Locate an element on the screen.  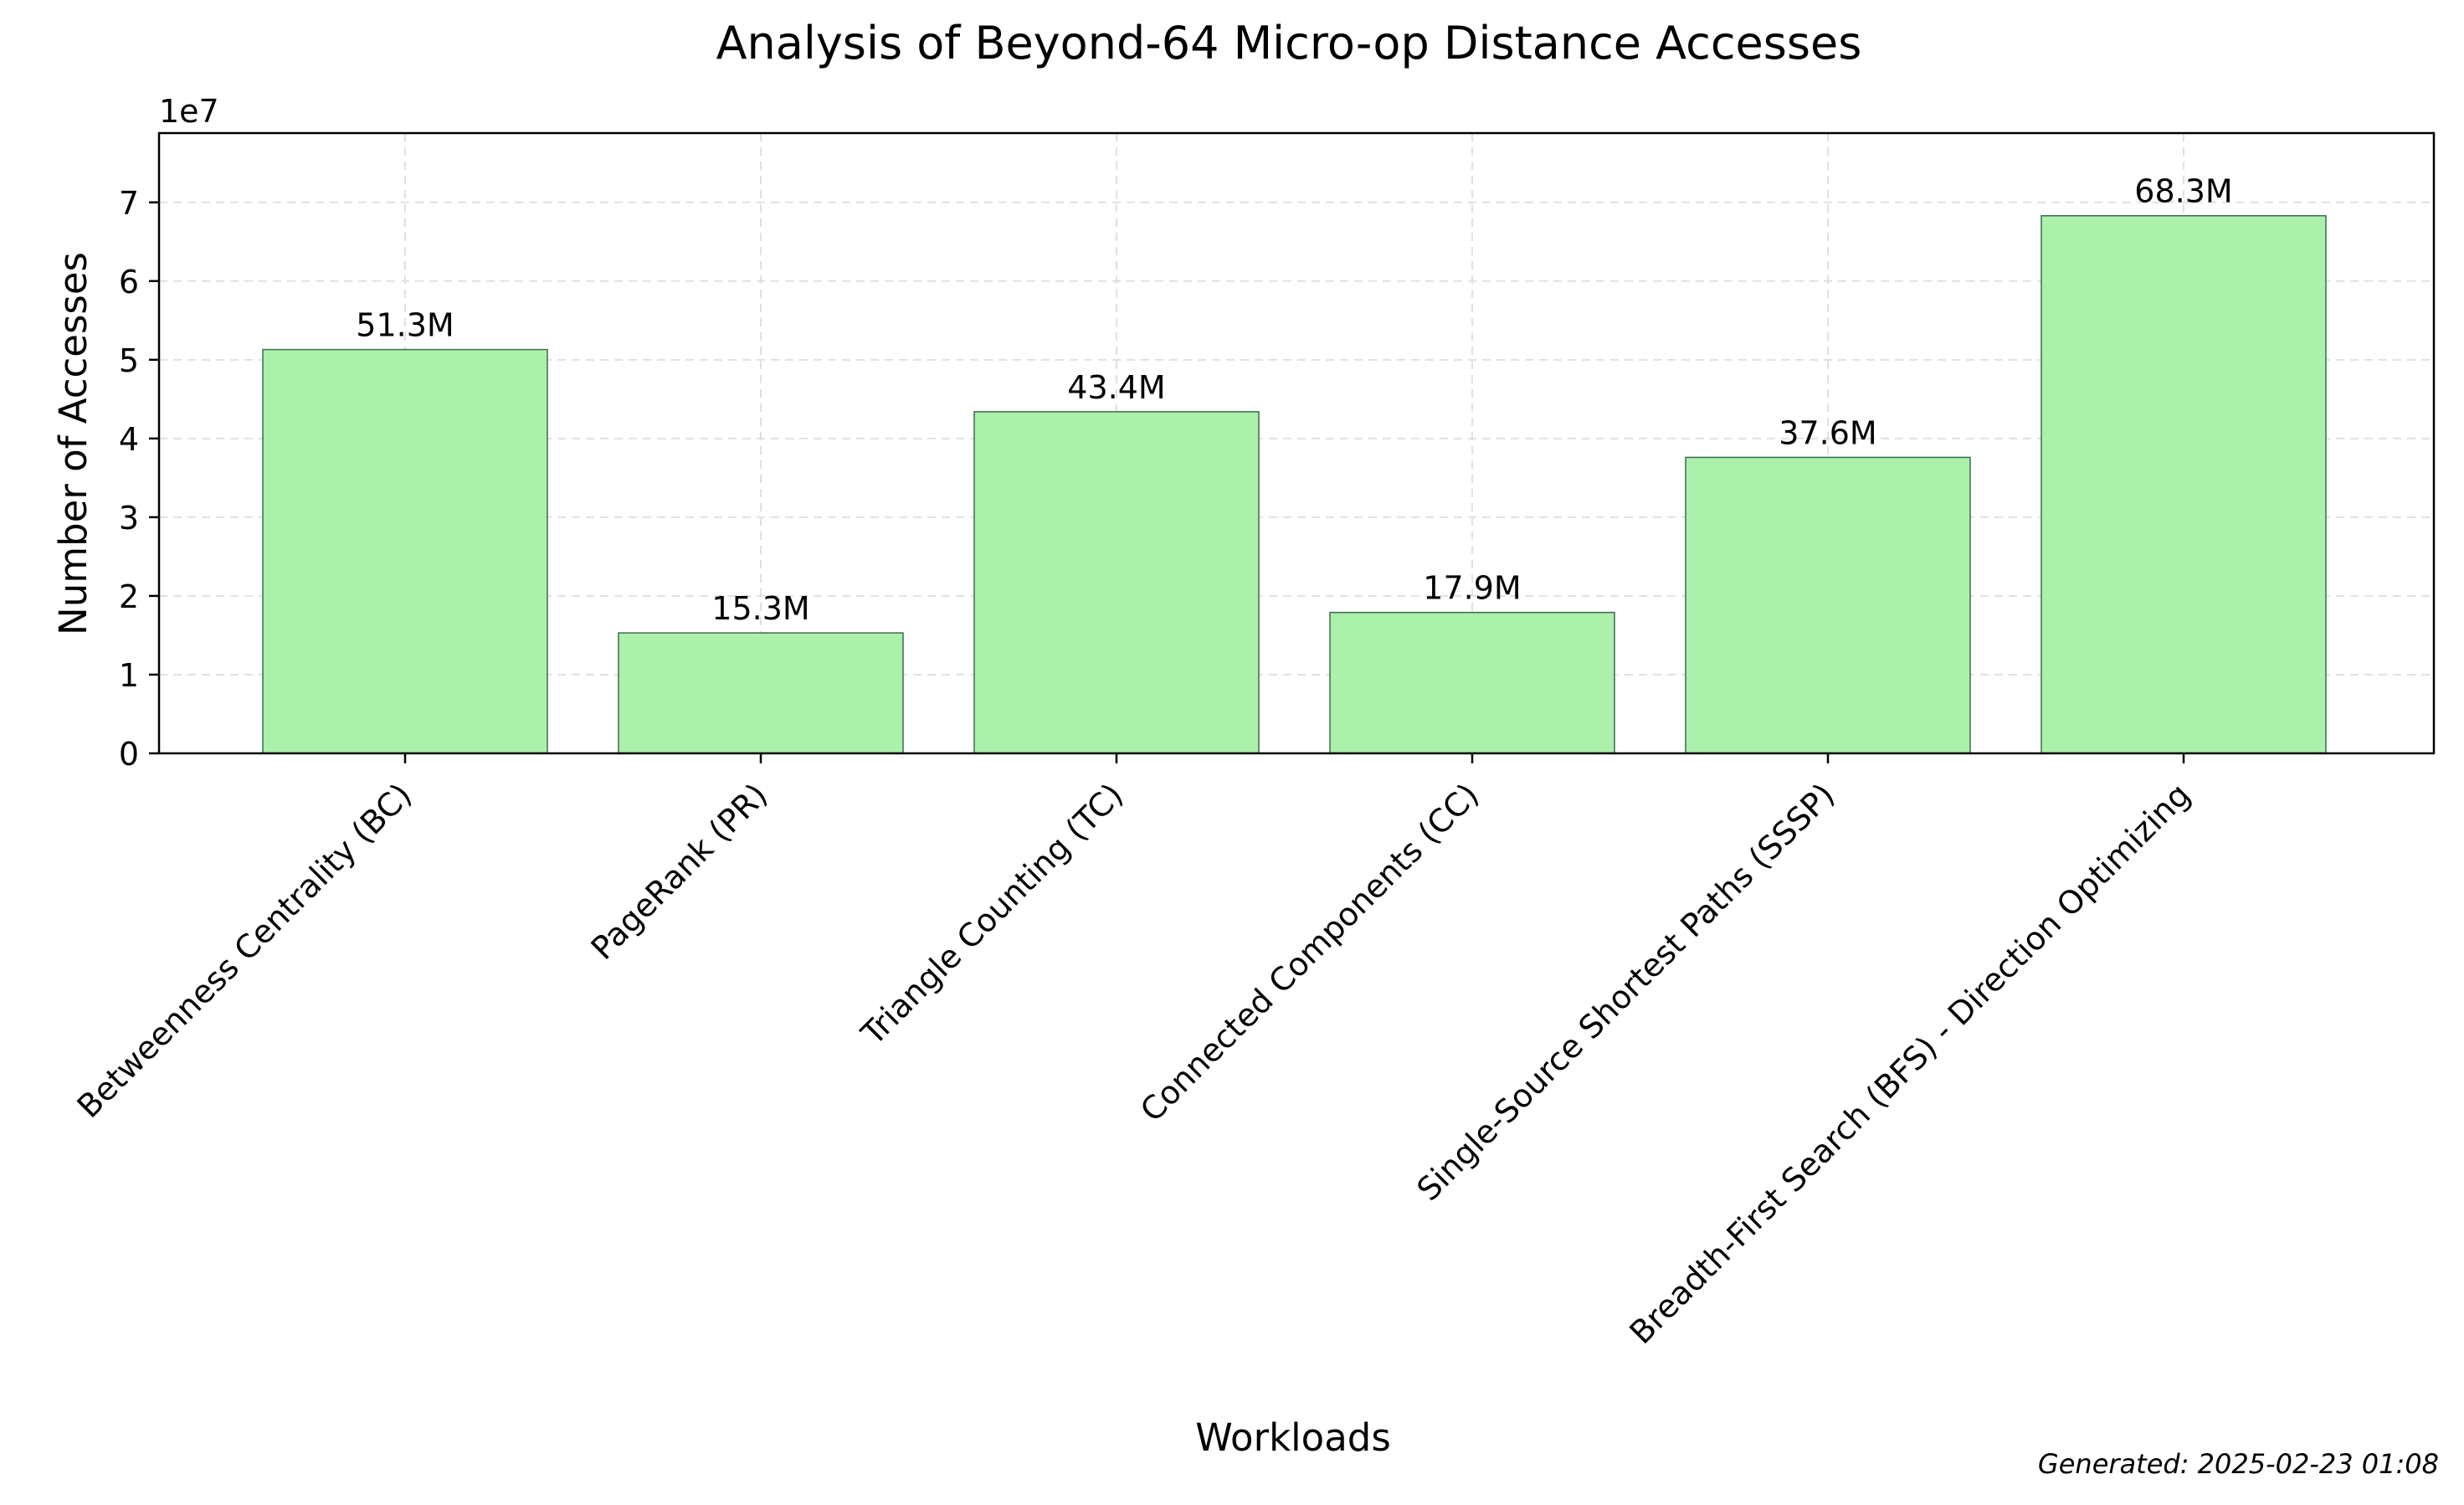
y-tick-label: 6 is located at coordinates (129, 282).